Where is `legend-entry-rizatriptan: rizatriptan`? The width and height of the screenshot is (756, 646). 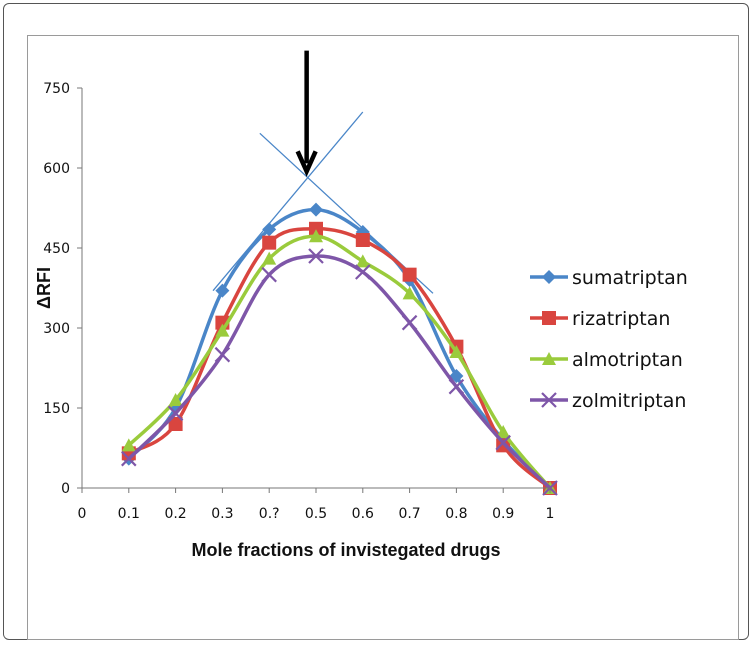
legend-entry-rizatriptan: rizatriptan is located at coordinates (600, 319).